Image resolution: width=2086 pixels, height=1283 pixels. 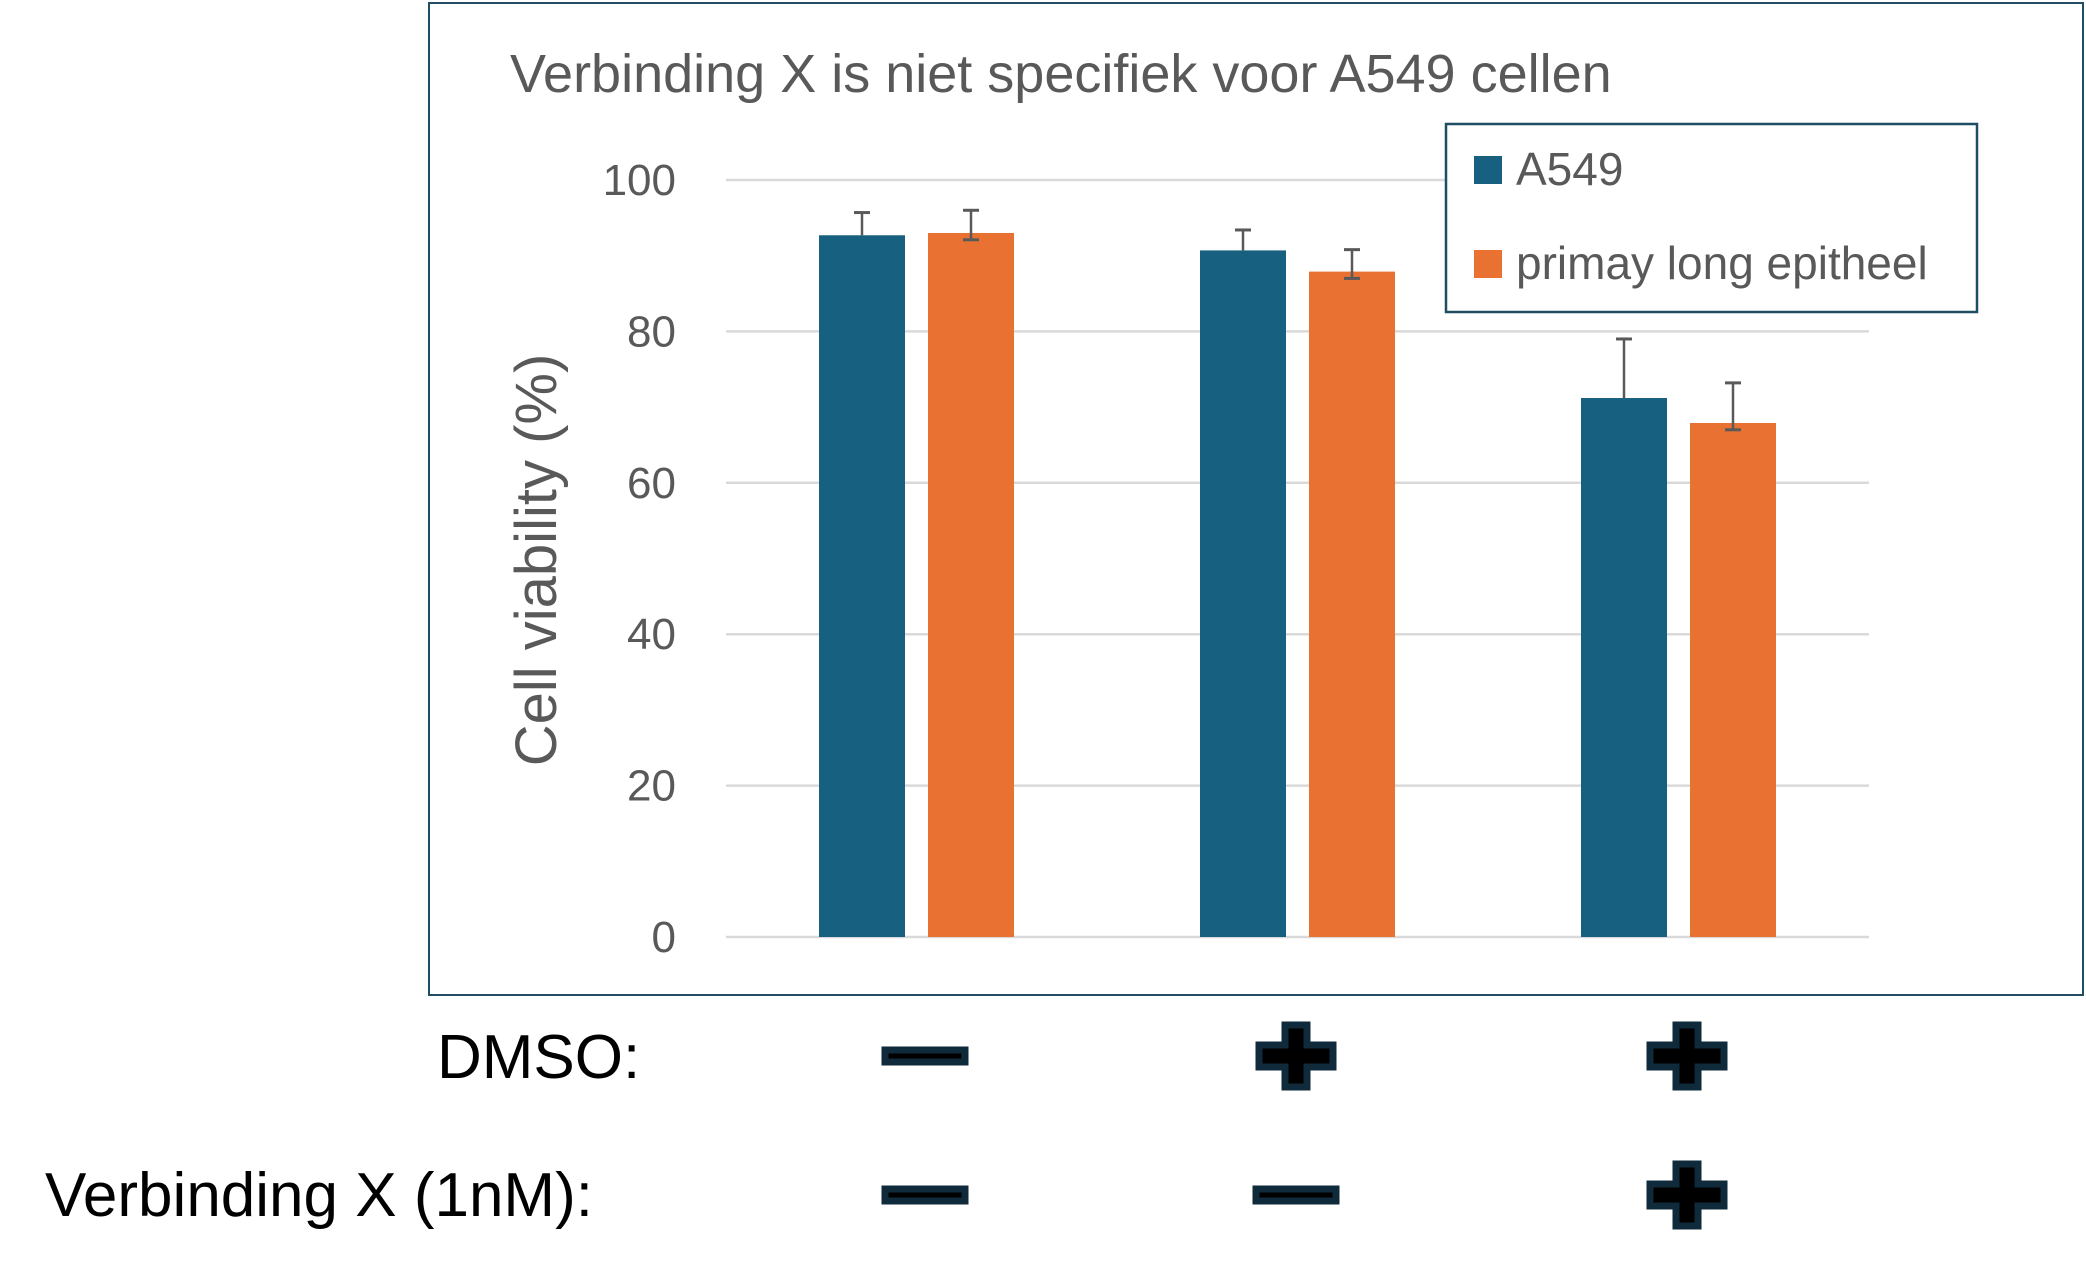 I want to click on legend-box, so click(x=1711, y=218).